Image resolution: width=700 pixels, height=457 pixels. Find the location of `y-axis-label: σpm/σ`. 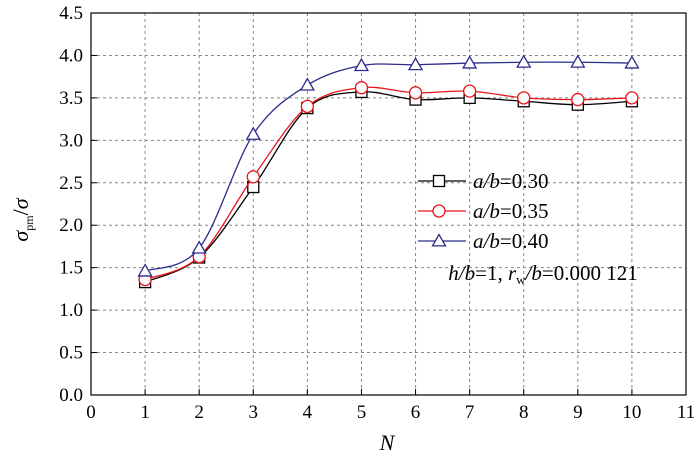

y-axis-label: σpm/σ is located at coordinates (22, 219).